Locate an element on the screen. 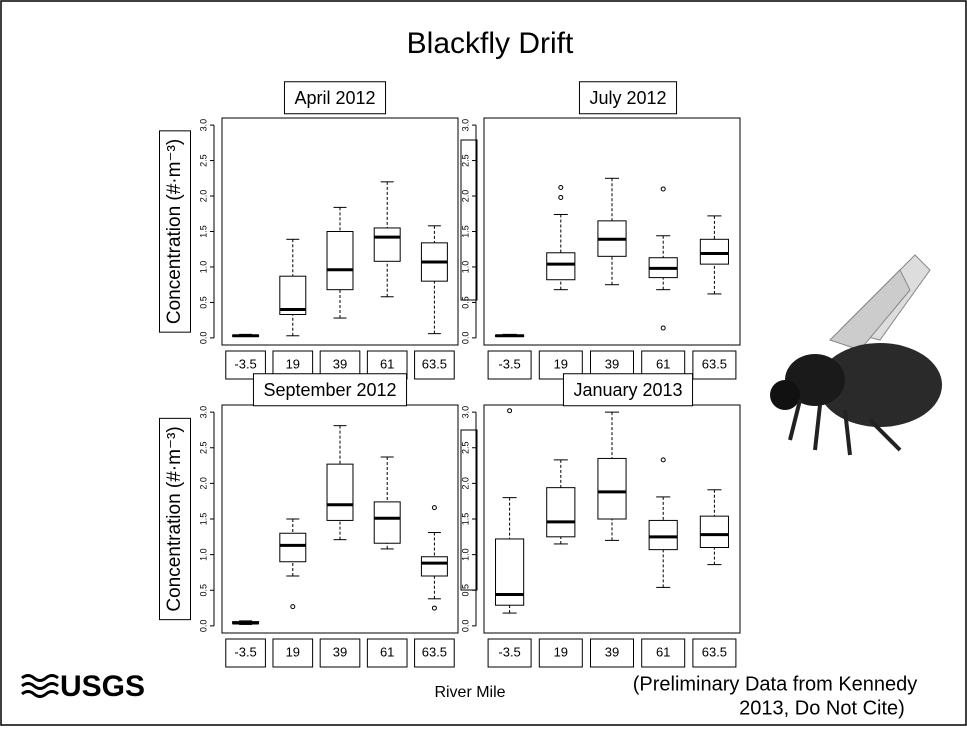  x-axis-label: River Mile is located at coordinates (469, 692).